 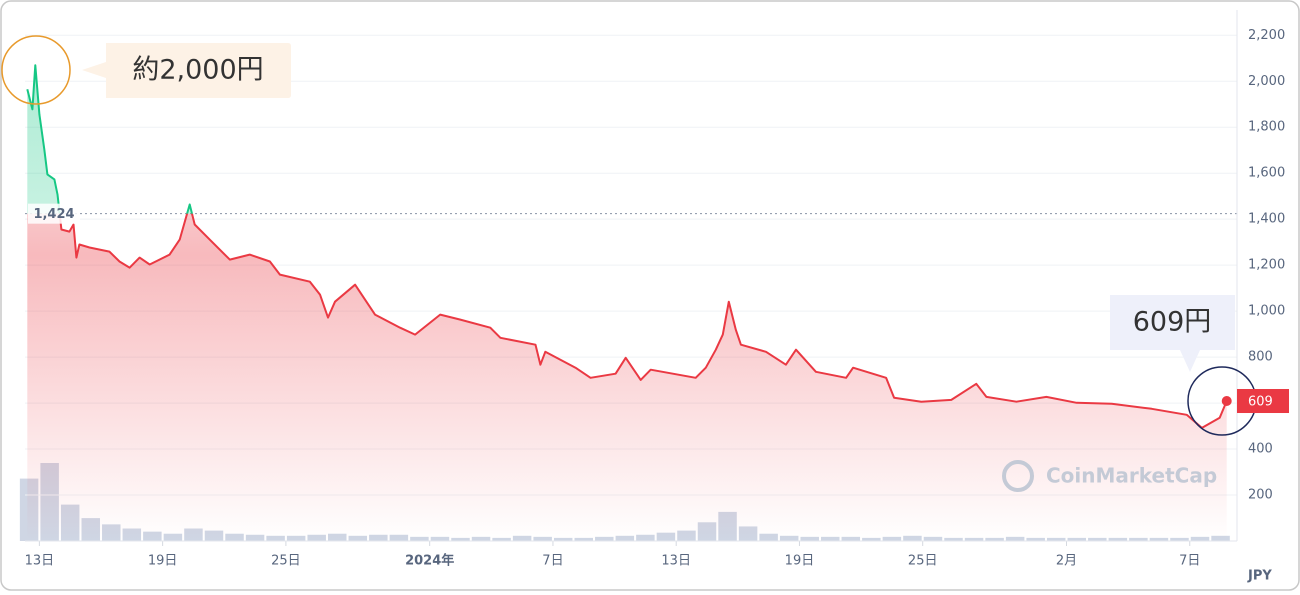 I want to click on y-tick-label: 400, so click(x=1260, y=449).